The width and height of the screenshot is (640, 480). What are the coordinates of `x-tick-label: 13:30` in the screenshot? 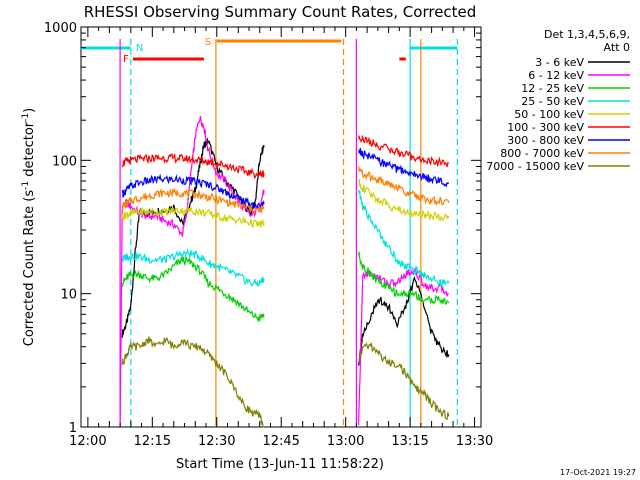 It's located at (474, 441).